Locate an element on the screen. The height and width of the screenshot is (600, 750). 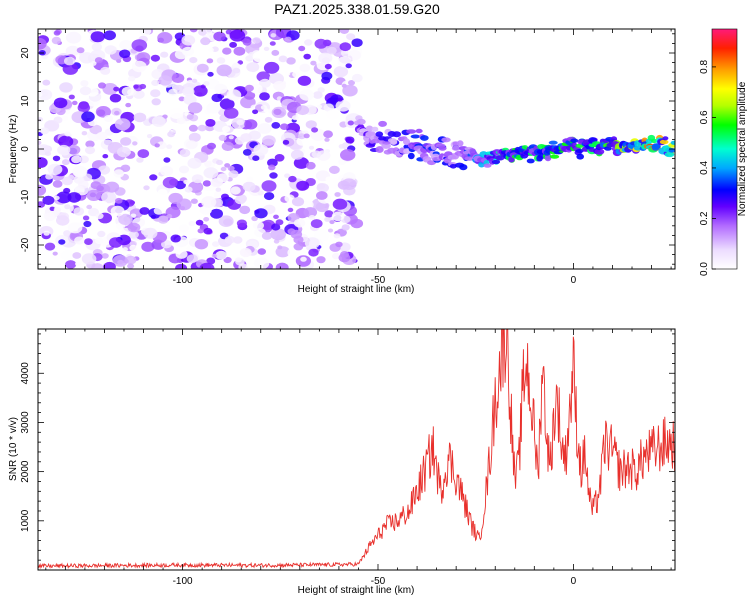
spectrogram-ytick-label: -10 is located at coordinates (25, 196).